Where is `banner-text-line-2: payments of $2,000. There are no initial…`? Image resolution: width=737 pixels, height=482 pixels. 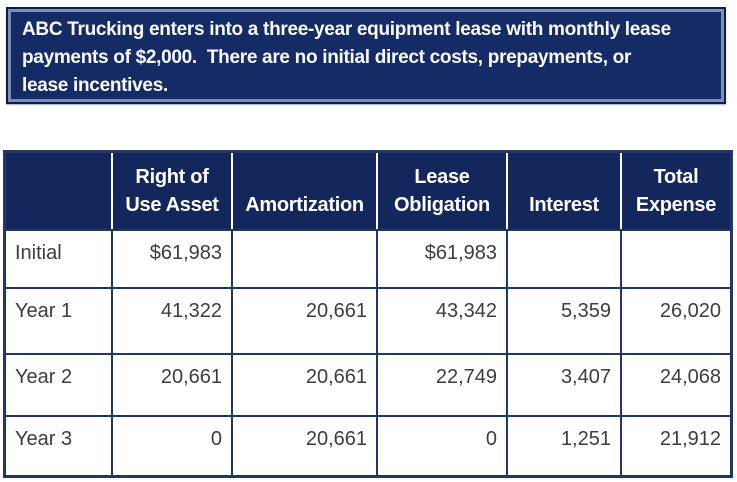
banner-text-line-2: payments of $2,000. There are no initial… is located at coordinates (327, 57).